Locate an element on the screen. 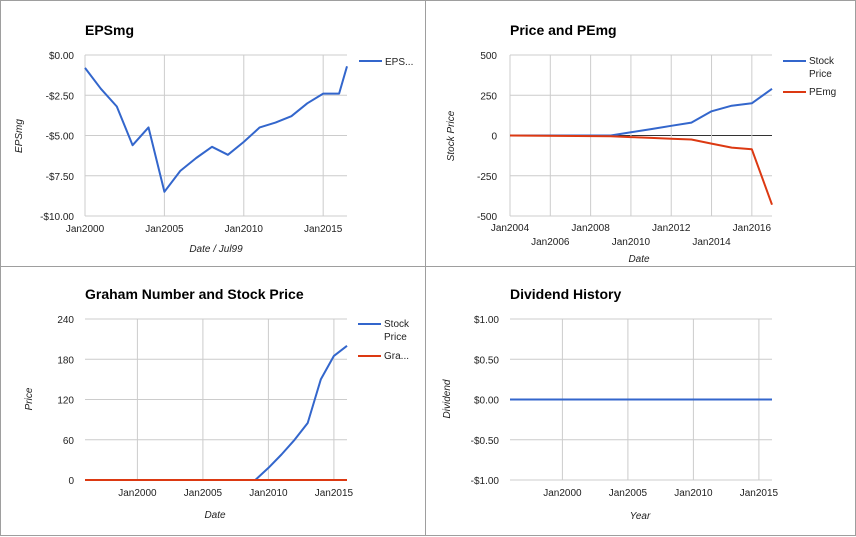  pe-legend-label-stock-line1: Stock is located at coordinates (822, 61).